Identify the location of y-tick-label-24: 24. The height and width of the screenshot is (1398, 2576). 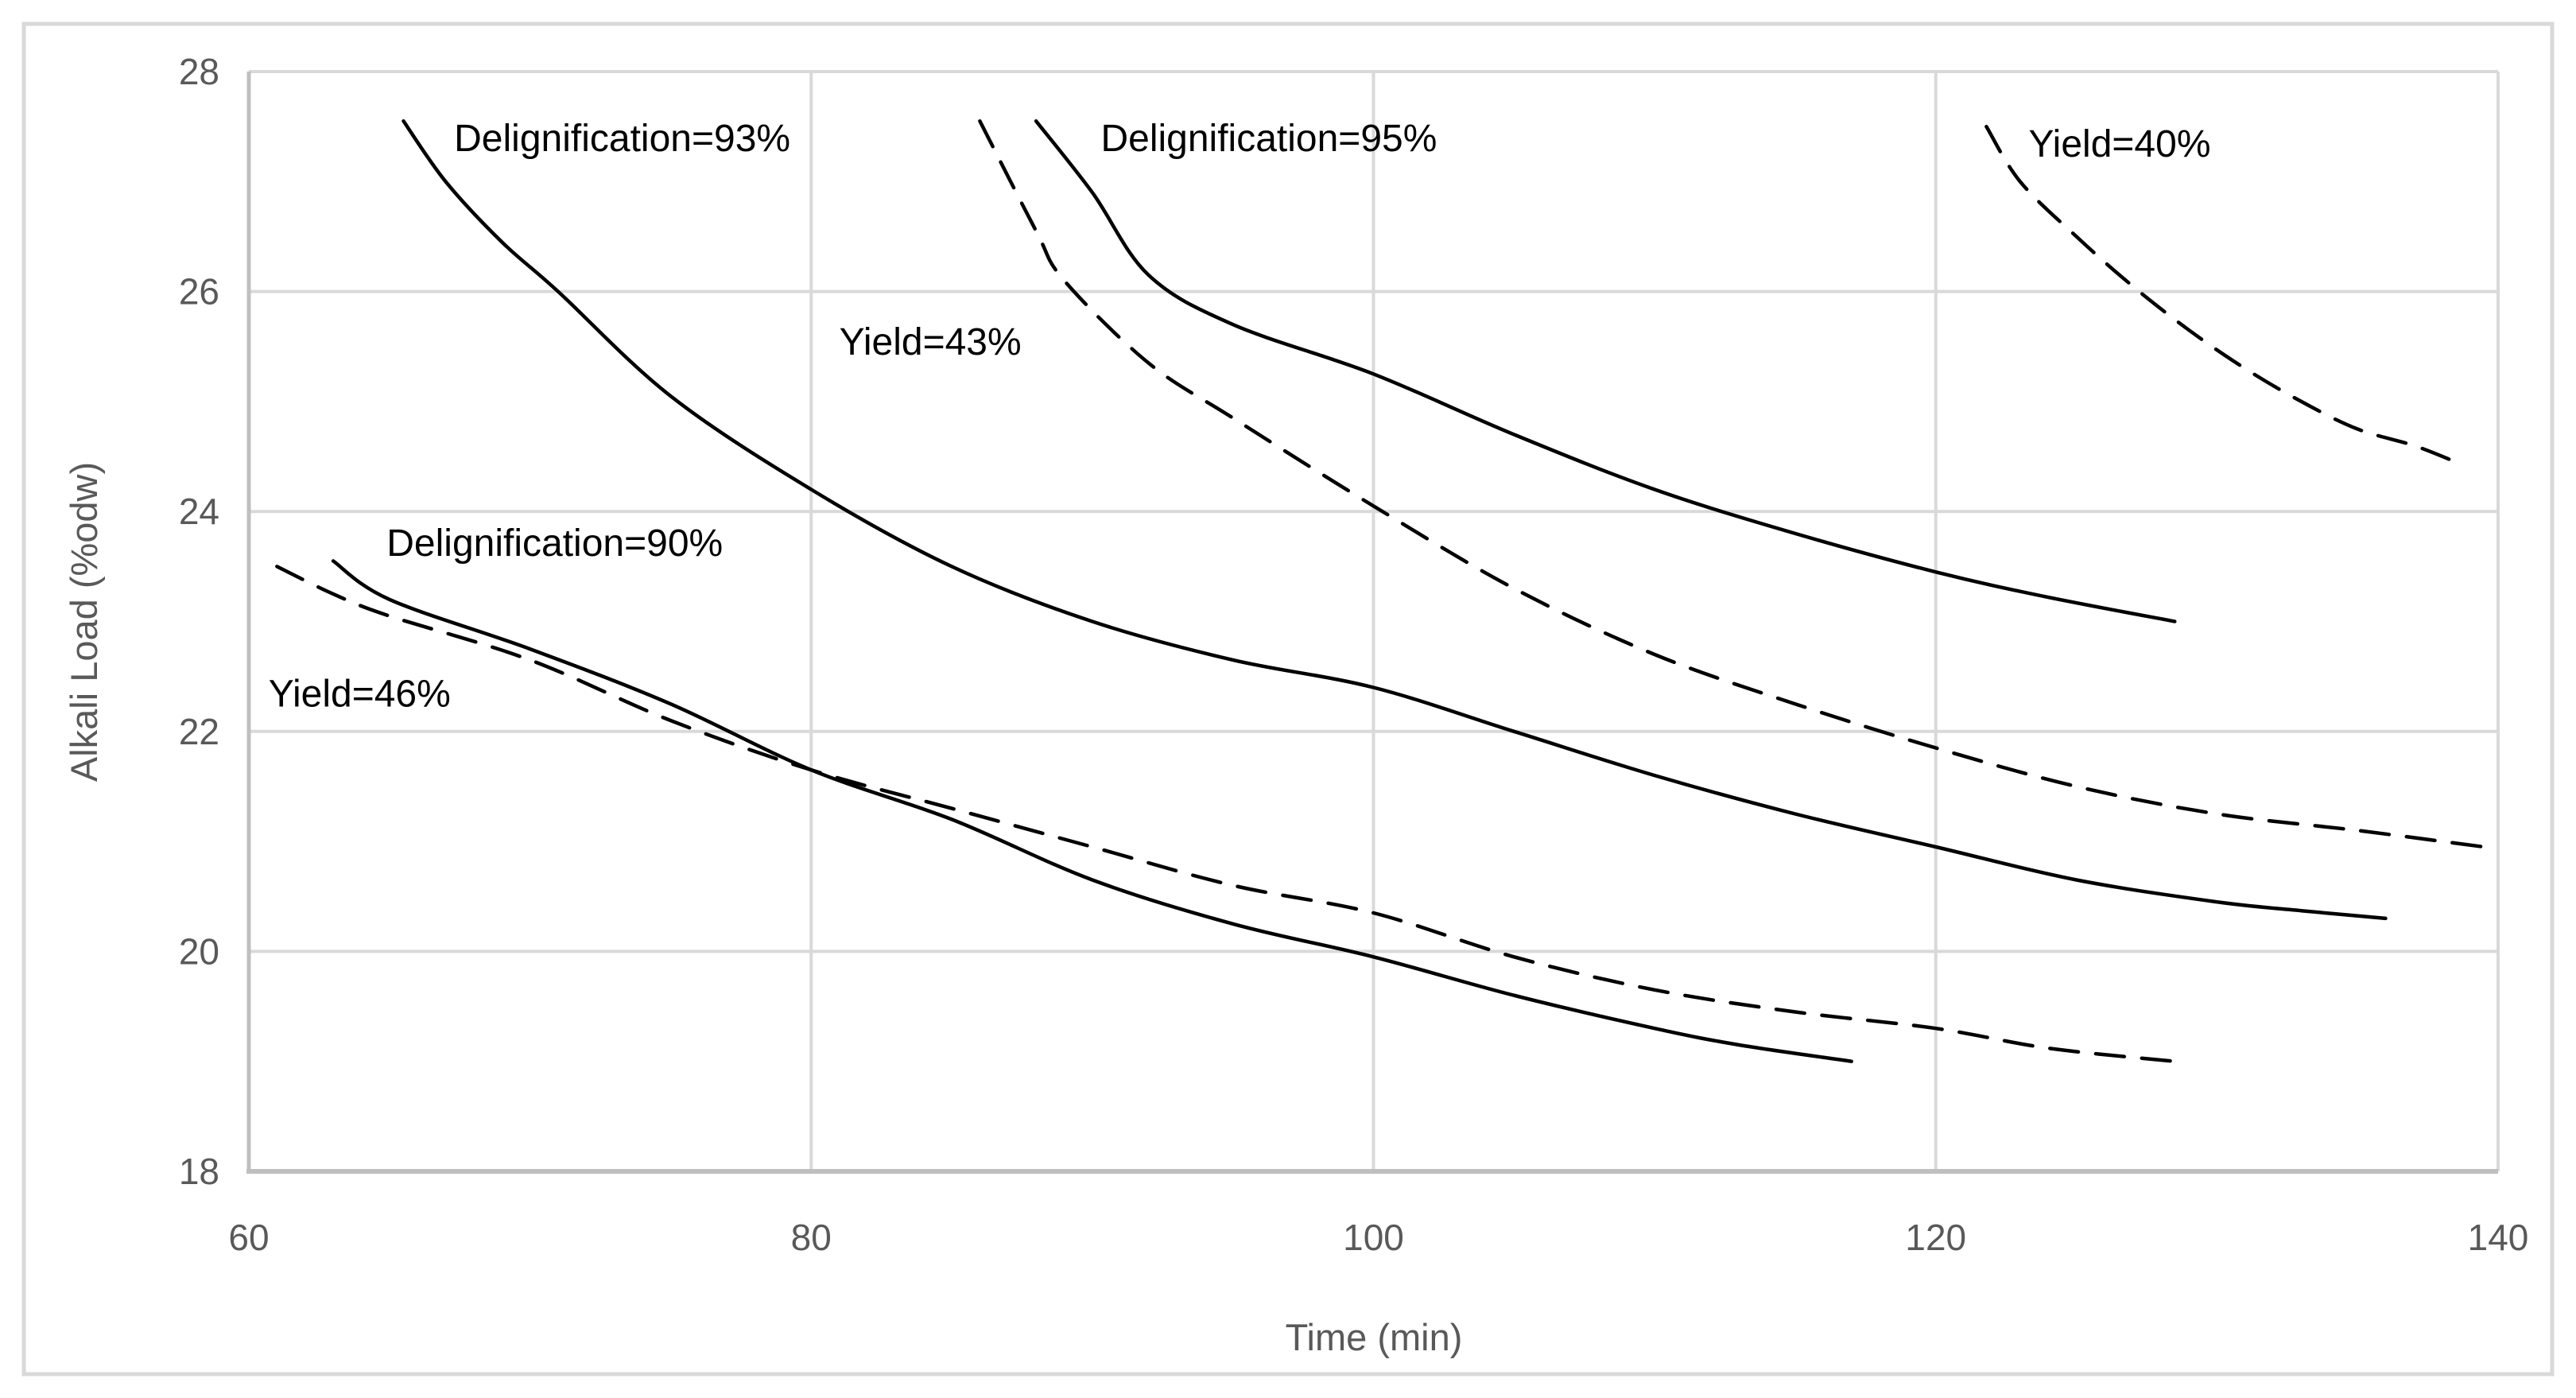
(199, 511).